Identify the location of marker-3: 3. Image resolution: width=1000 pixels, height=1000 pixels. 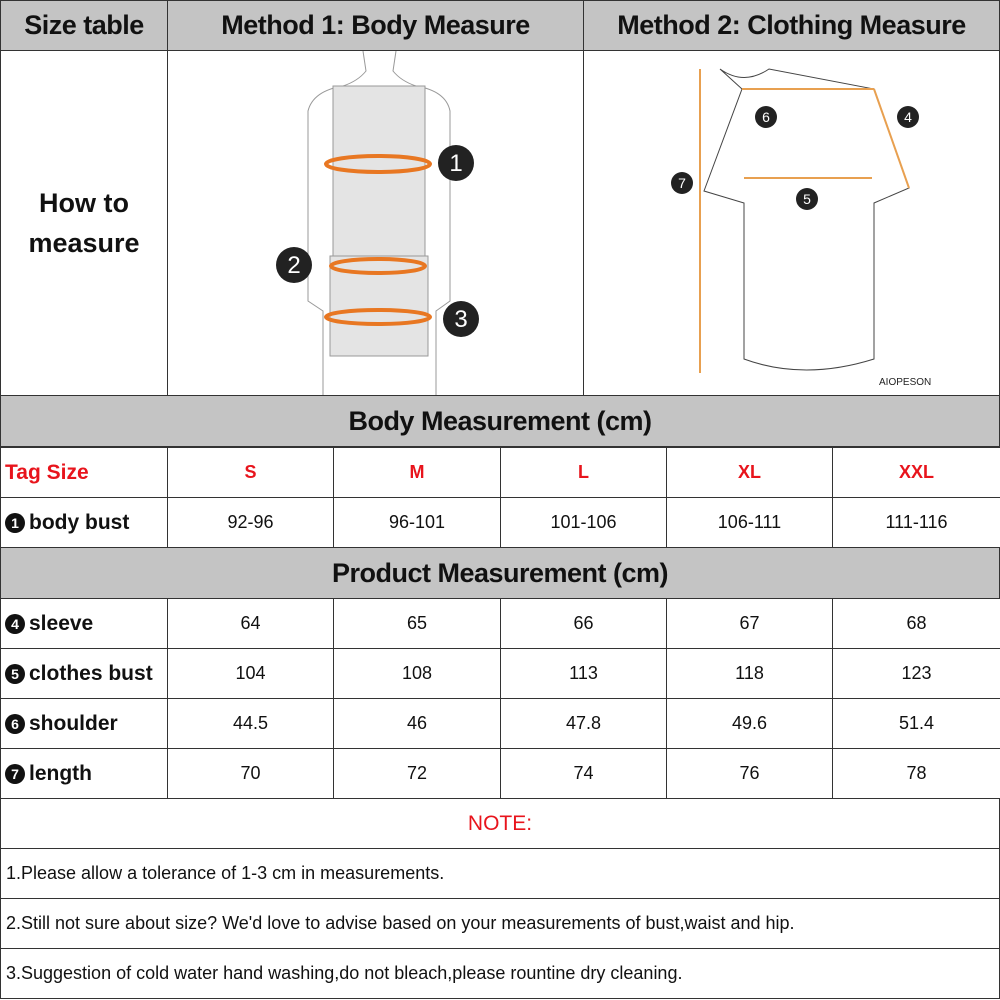
(460, 319).